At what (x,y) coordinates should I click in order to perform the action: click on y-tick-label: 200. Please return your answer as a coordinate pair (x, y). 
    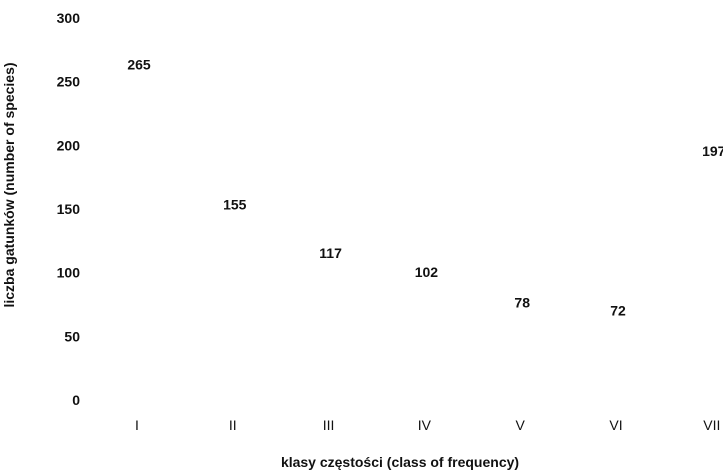
    Looking at the image, I should click on (69, 145).